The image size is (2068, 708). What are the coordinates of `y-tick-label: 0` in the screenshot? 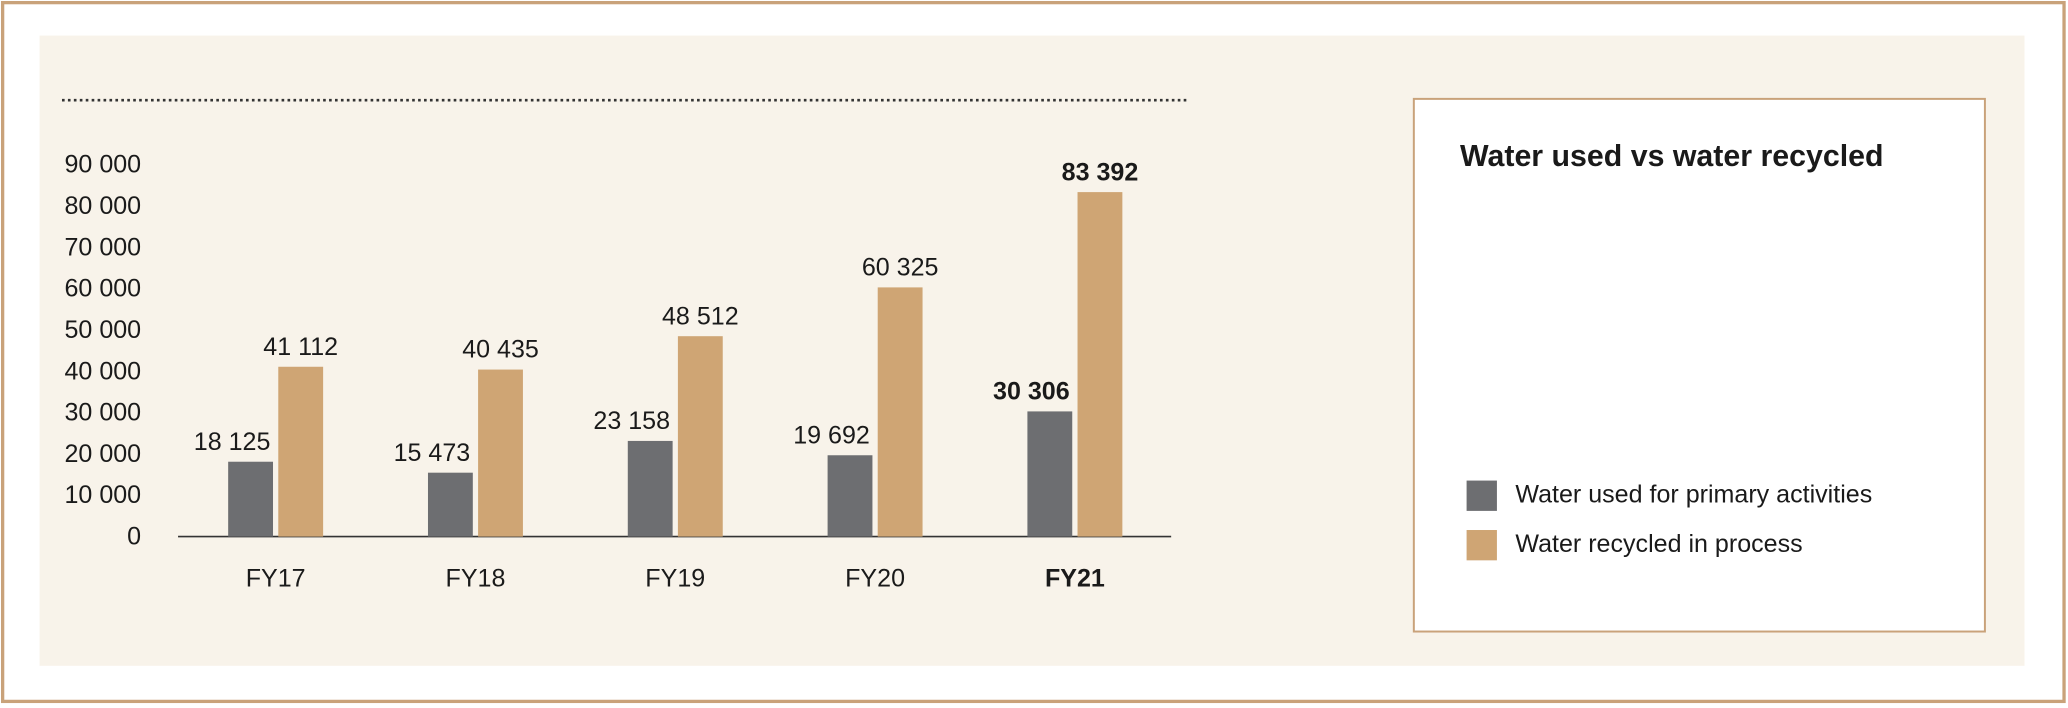 It's located at (134, 537).